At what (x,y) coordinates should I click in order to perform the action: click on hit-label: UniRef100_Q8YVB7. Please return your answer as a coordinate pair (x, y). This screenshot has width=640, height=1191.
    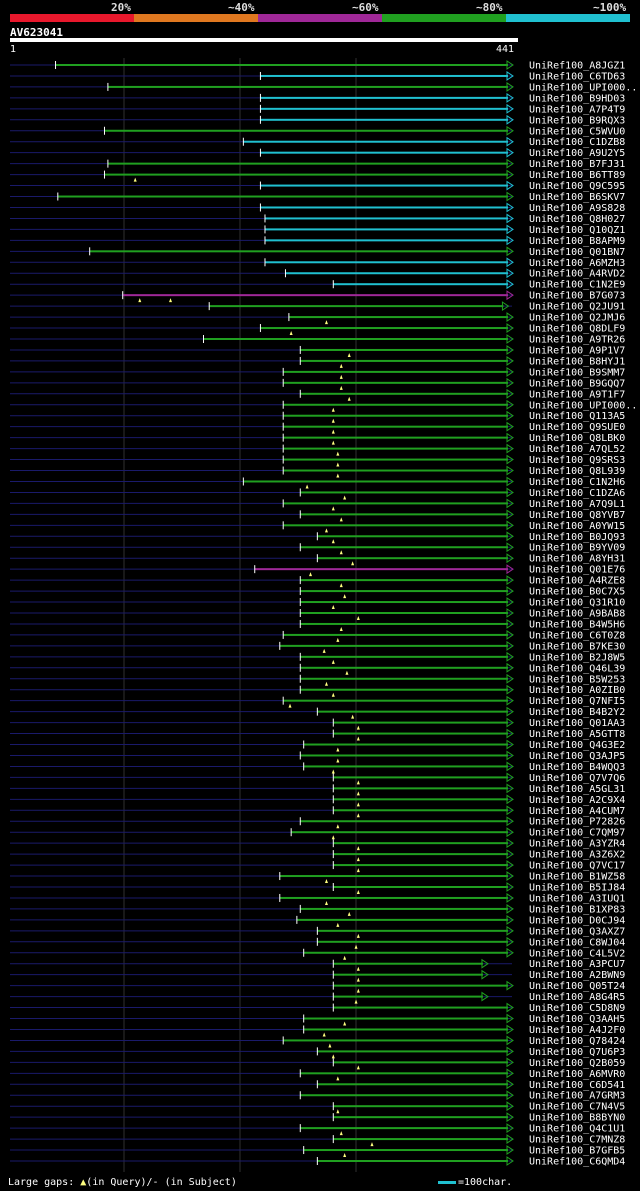
    Looking at the image, I should click on (577, 515).